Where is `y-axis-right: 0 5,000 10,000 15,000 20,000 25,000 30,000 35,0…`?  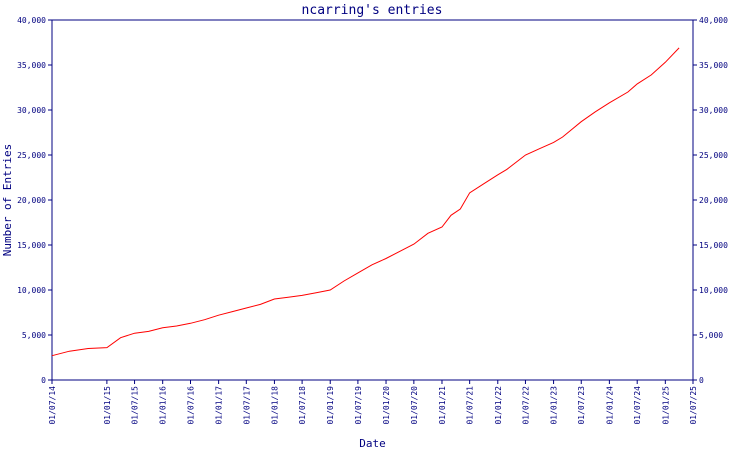
y-axis-right: 0 5,000 10,000 15,000 20,000 25,000 30,000 35,0… is located at coordinates (710, 200).